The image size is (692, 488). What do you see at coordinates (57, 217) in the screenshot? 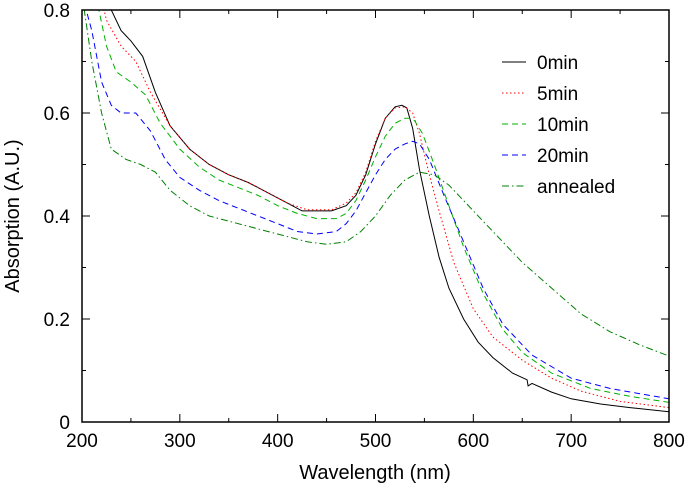
I see `y-tick-label: 0.4` at bounding box center [57, 217].